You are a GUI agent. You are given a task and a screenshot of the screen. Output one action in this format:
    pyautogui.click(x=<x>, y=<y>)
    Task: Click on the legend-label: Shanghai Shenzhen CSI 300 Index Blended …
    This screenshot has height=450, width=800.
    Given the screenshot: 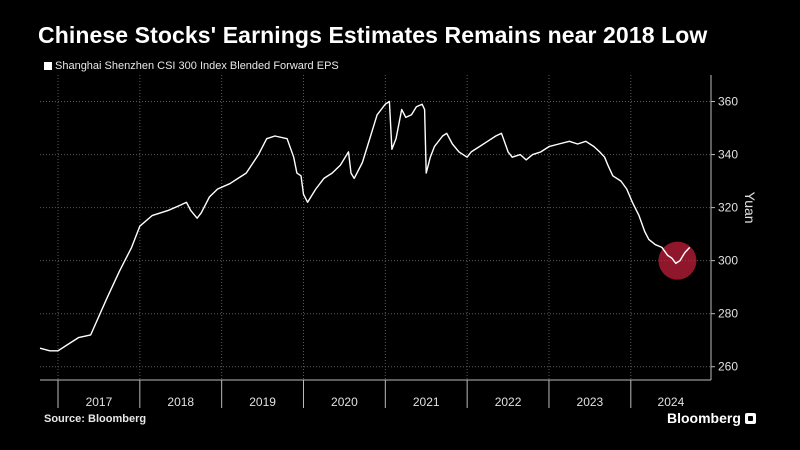 What is the action you would take?
    pyautogui.click(x=197, y=66)
    